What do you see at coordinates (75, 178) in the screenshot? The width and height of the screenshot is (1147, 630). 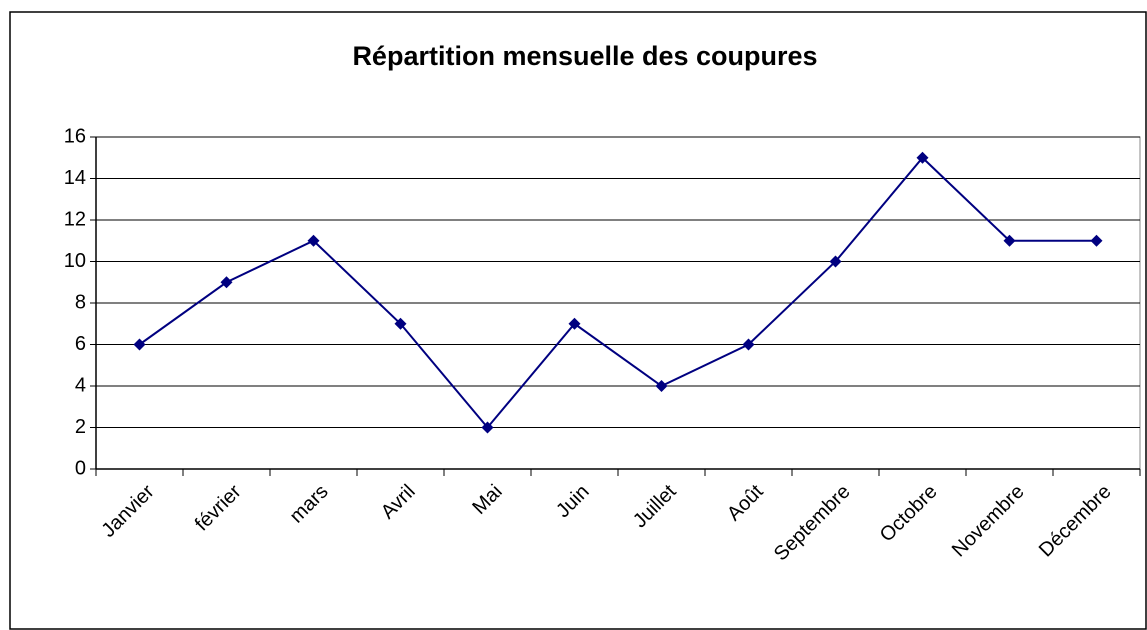 I see `y-tick-label: 14` at bounding box center [75, 178].